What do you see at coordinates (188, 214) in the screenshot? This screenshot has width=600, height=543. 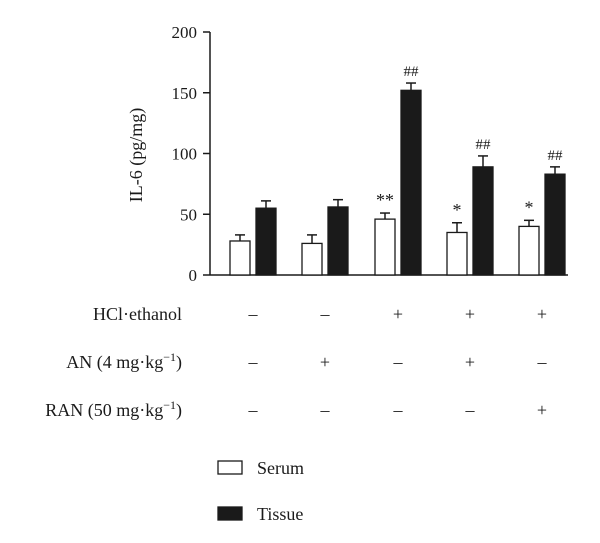 I see `y-tick-label: 50` at bounding box center [188, 214].